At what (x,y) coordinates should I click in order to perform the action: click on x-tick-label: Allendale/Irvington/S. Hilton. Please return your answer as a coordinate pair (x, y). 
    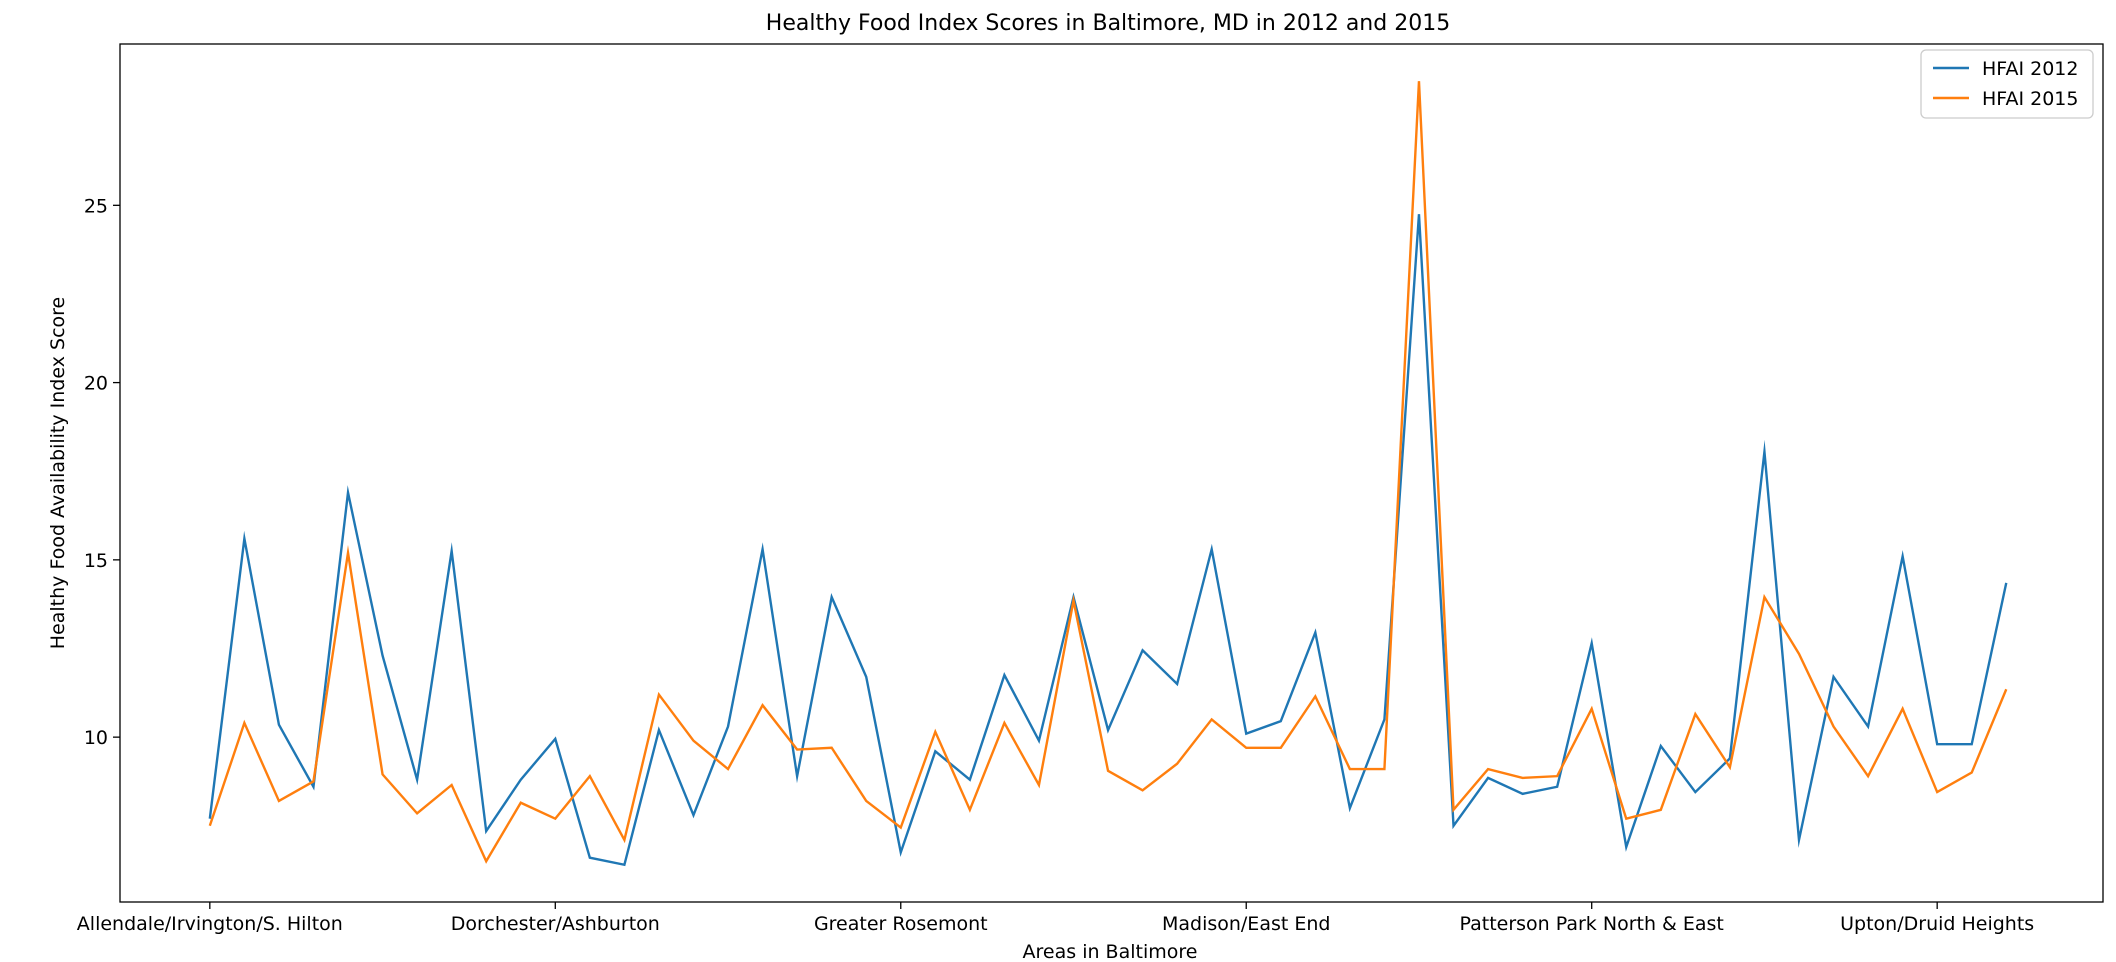
    Looking at the image, I should click on (210, 924).